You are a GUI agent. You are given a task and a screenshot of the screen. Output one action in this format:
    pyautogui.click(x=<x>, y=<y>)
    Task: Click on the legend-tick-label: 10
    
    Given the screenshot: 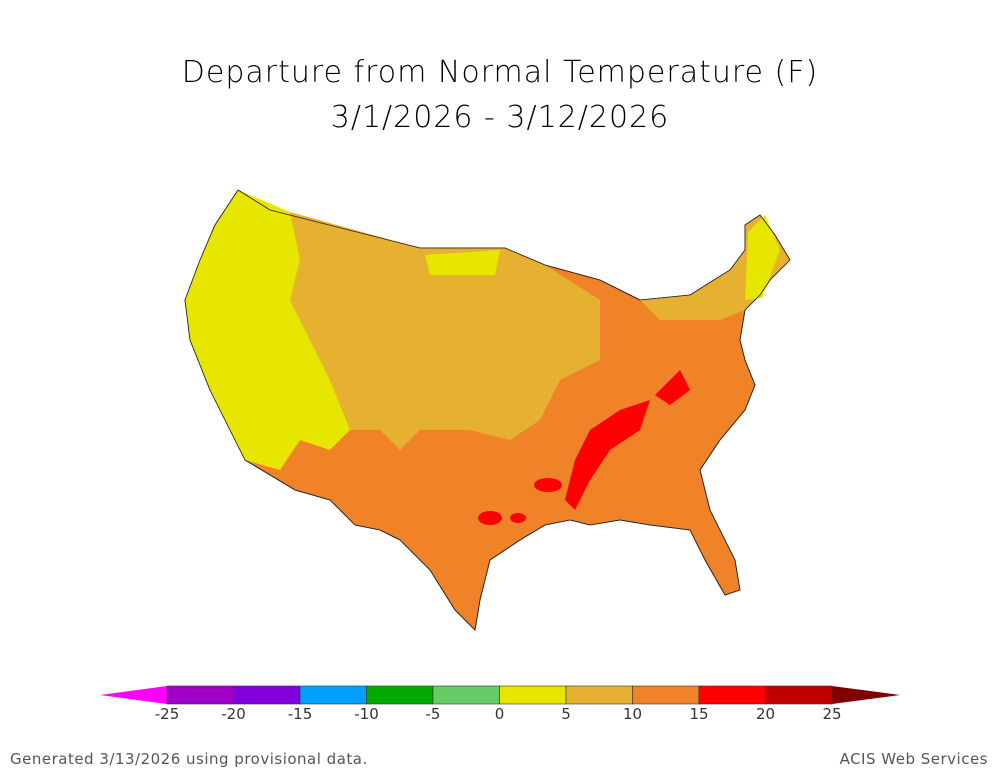 What is the action you would take?
    pyautogui.click(x=632, y=714)
    